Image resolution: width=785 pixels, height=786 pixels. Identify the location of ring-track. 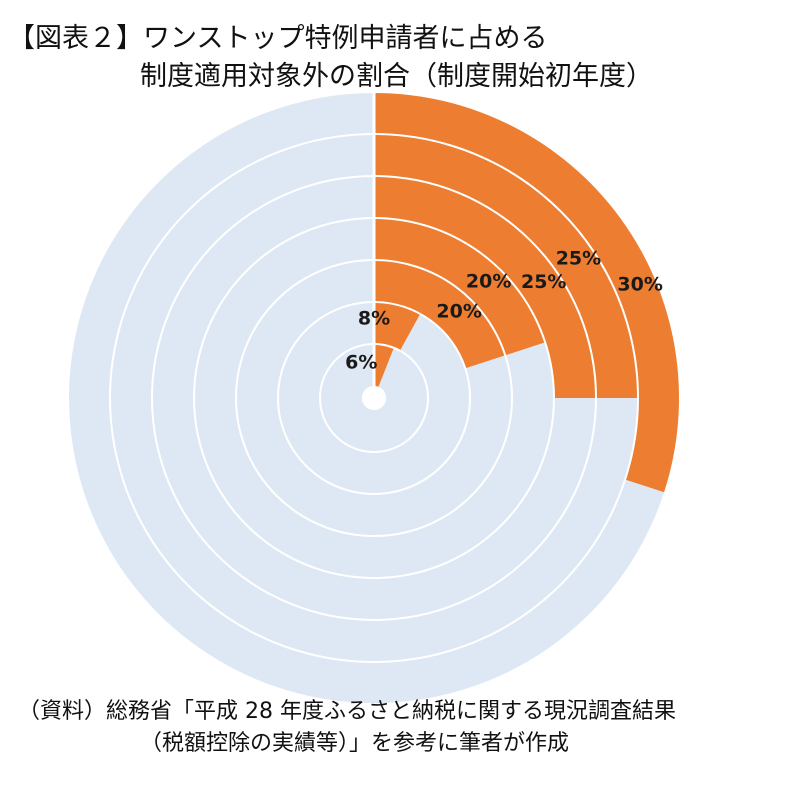
(374, 398).